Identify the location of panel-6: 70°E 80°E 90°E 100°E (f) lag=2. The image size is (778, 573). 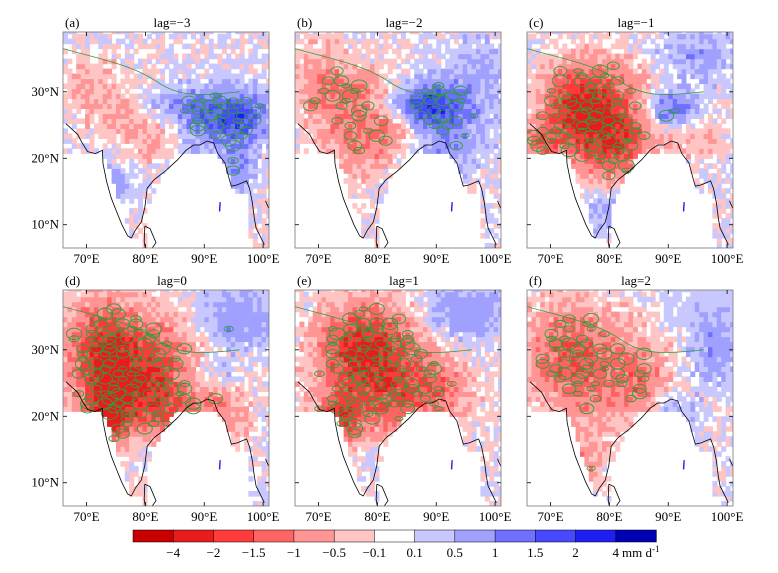
(635, 398).